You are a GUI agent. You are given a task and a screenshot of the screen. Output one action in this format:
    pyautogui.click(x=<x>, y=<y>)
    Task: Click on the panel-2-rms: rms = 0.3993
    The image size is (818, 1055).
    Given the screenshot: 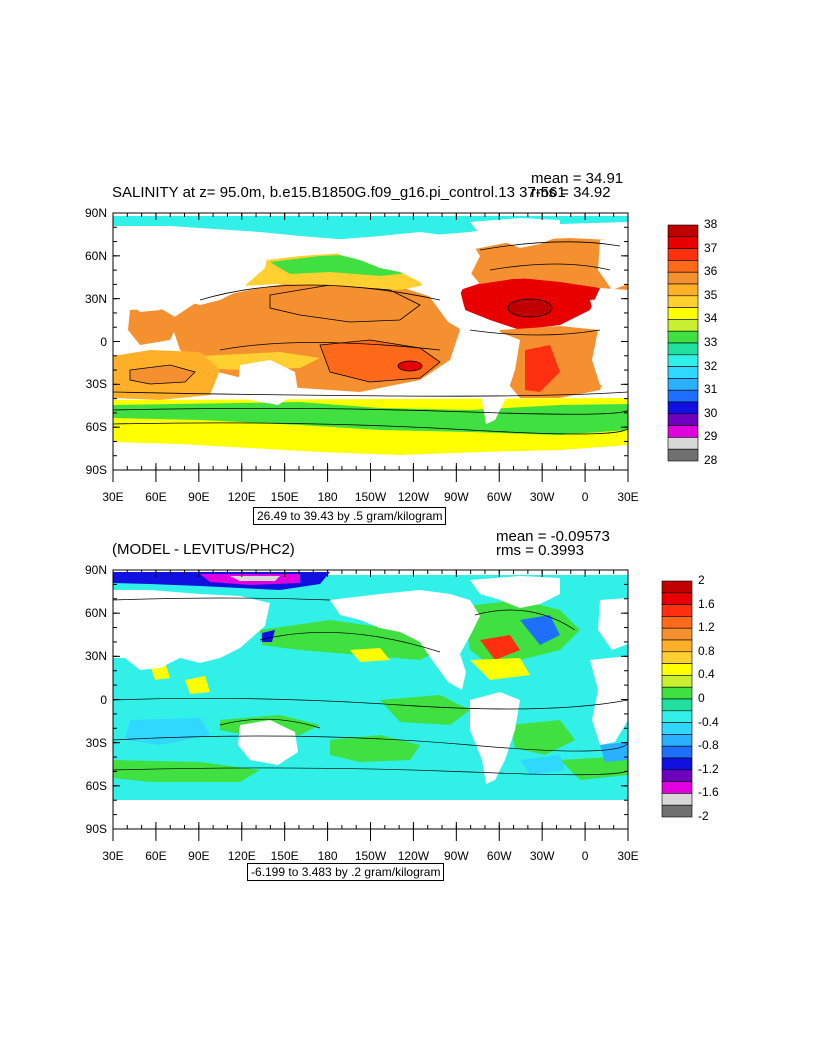 What is the action you would take?
    pyautogui.click(x=540, y=550)
    